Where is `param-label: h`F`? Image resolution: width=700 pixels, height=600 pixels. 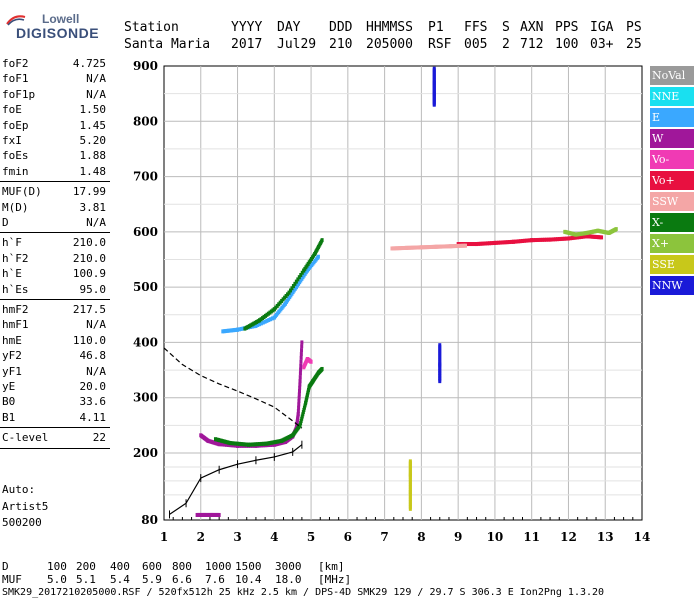 param-label: h`F is located at coordinates (12, 243).